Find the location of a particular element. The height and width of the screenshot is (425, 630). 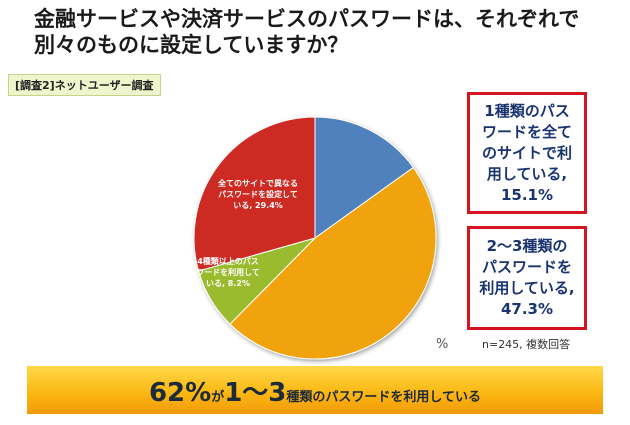

callout-two-text: 2～3種類の パスワードを 利用している, 47.3% is located at coordinates (527, 277).